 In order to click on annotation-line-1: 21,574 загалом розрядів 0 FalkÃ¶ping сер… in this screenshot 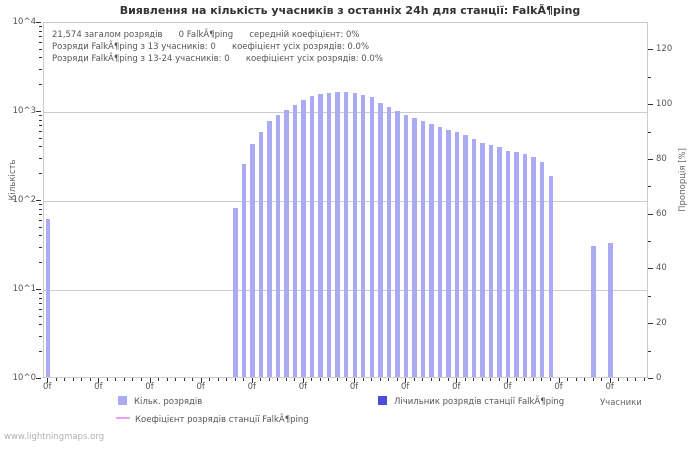, I will do `click(206, 35)`.